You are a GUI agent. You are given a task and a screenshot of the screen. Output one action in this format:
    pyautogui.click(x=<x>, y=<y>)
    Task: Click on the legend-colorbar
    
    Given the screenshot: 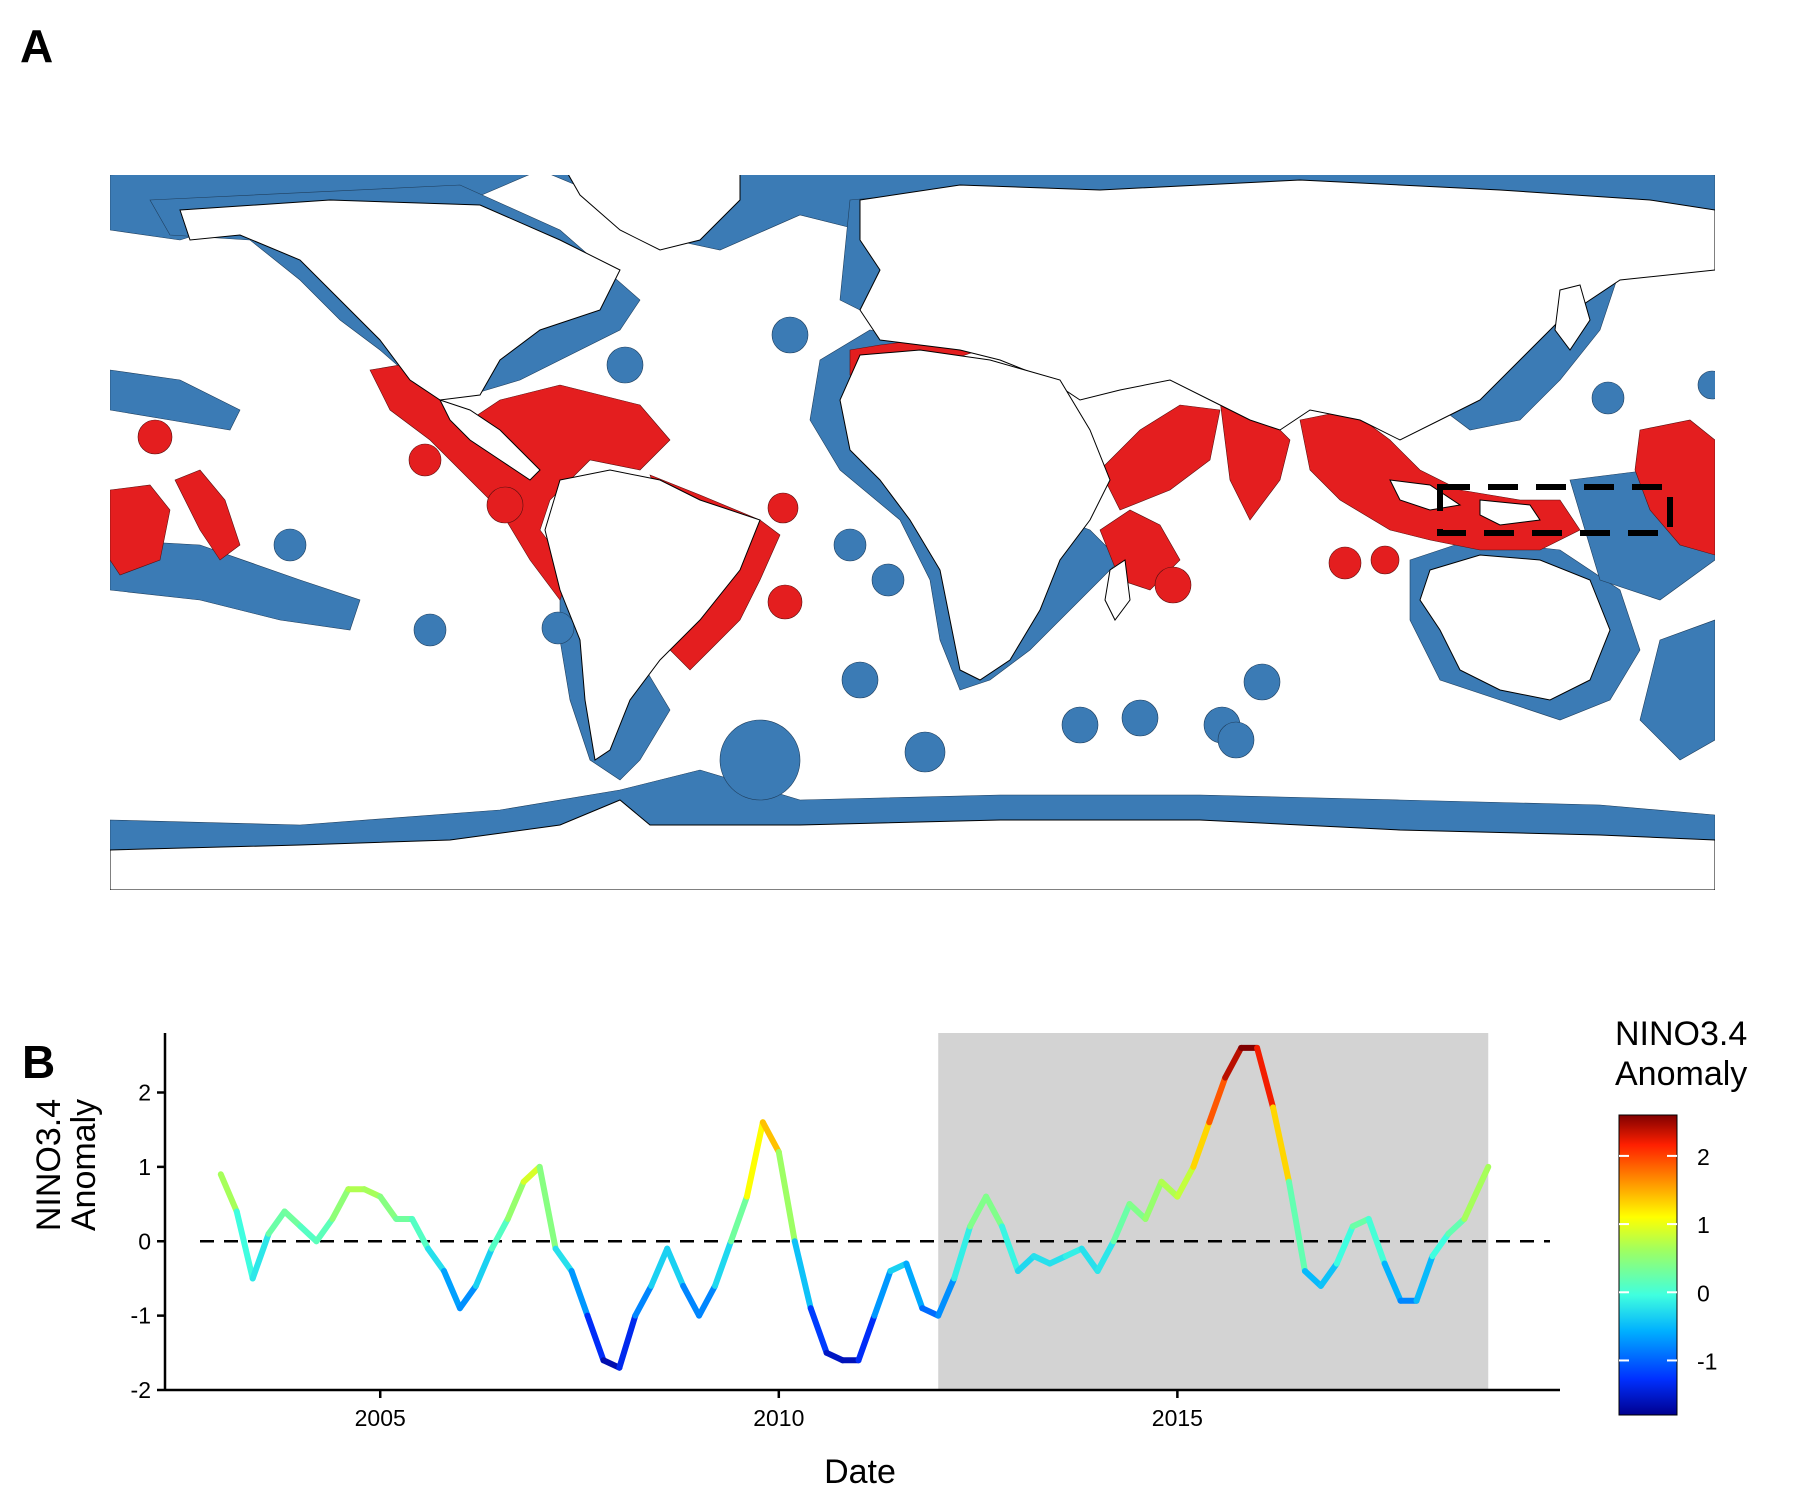 What is the action you would take?
    pyautogui.click(x=1648, y=1265)
    